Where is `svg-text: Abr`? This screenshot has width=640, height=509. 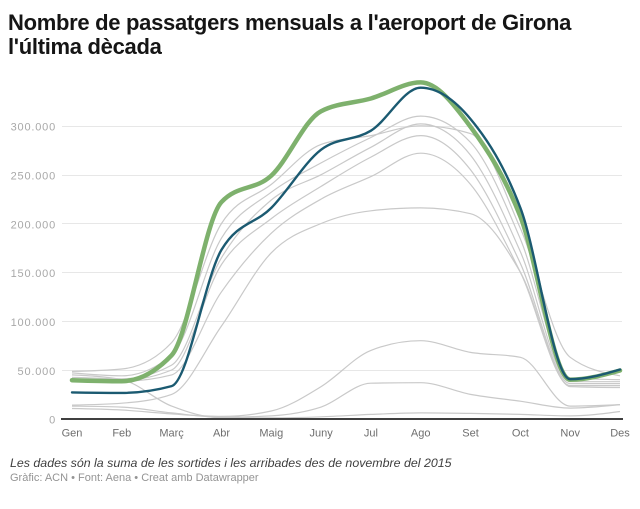
svg-text: Abr is located at coordinates (221, 433).